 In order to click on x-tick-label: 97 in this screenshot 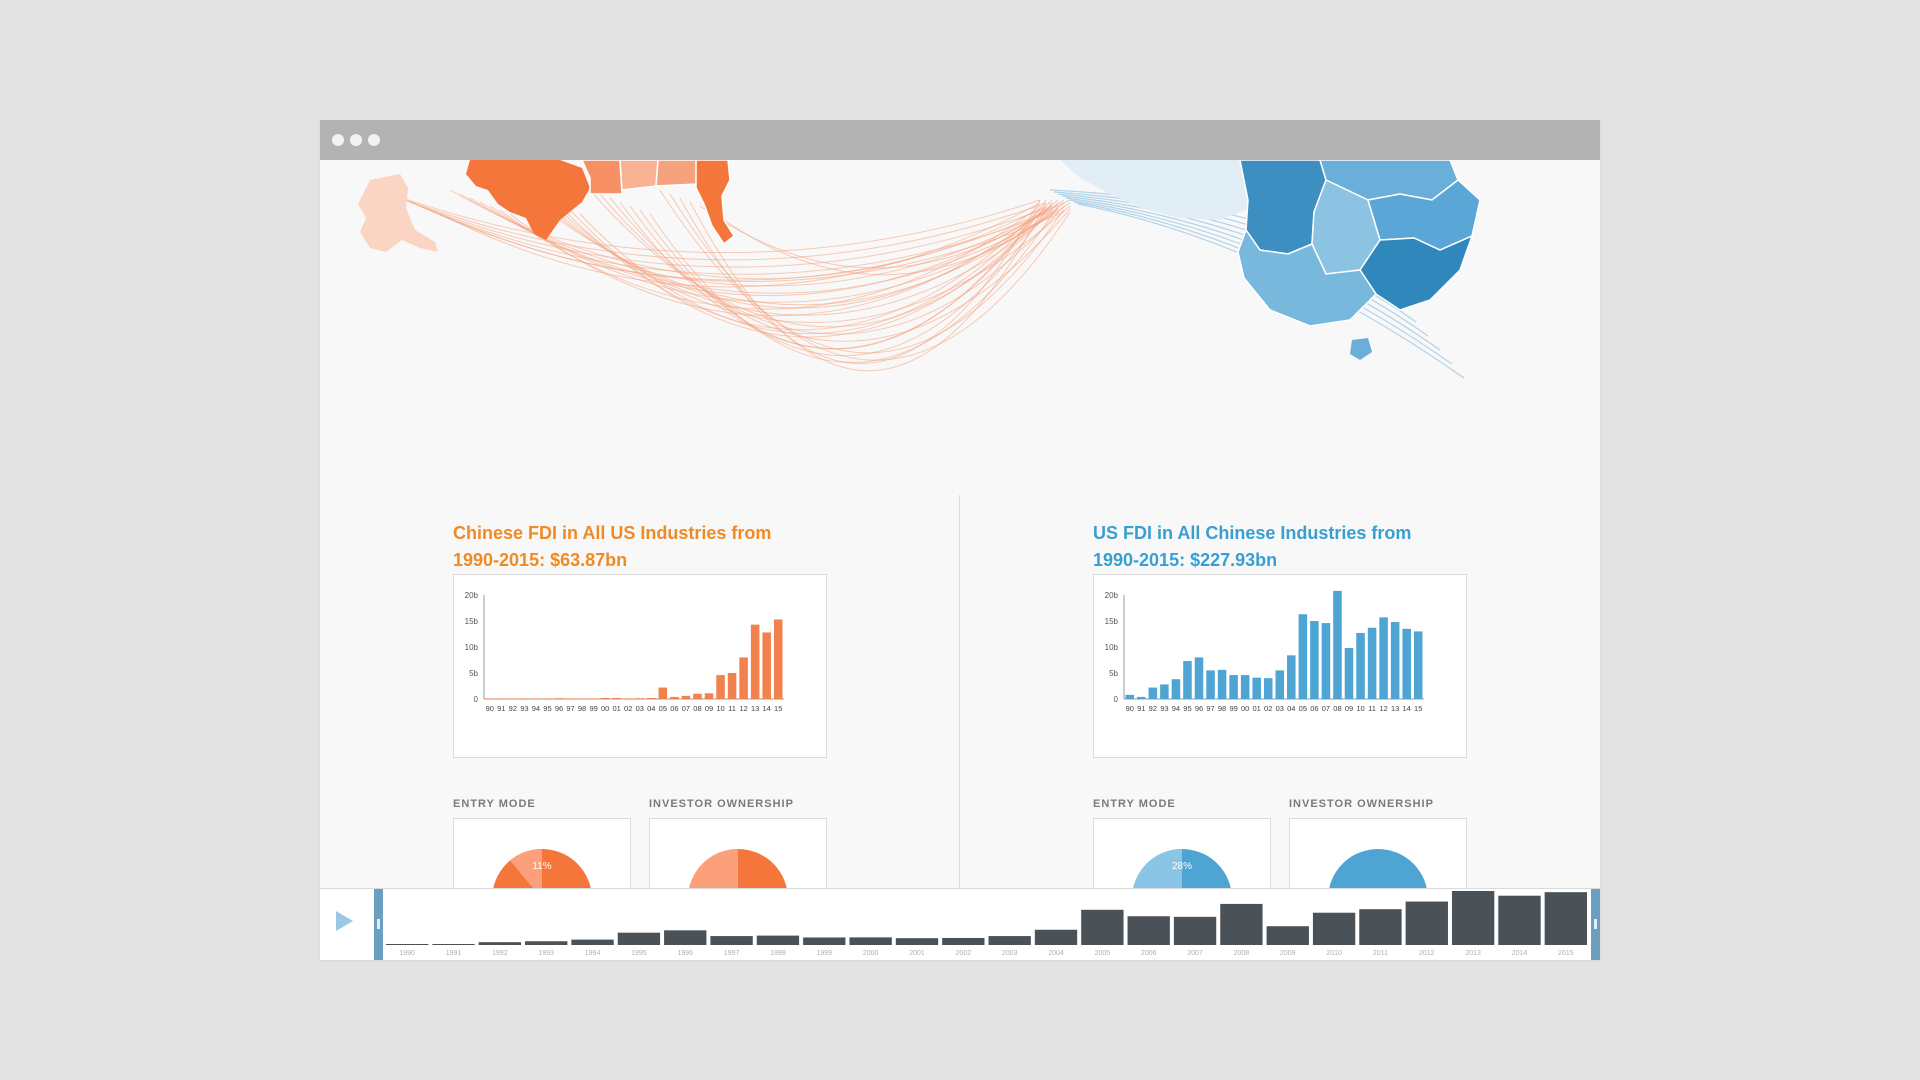, I will do `click(570, 708)`.